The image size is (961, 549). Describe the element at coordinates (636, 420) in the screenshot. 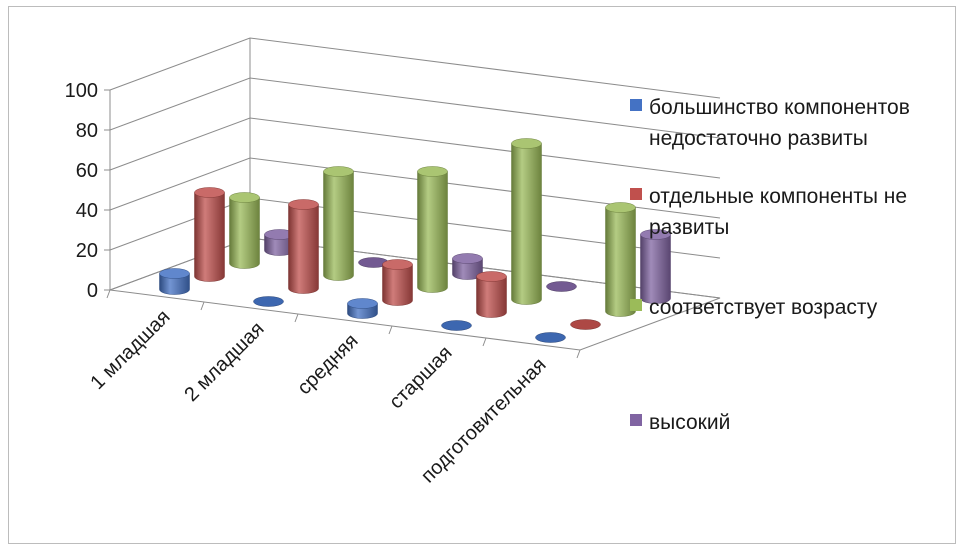

I see `legend-swatch-purple` at that location.